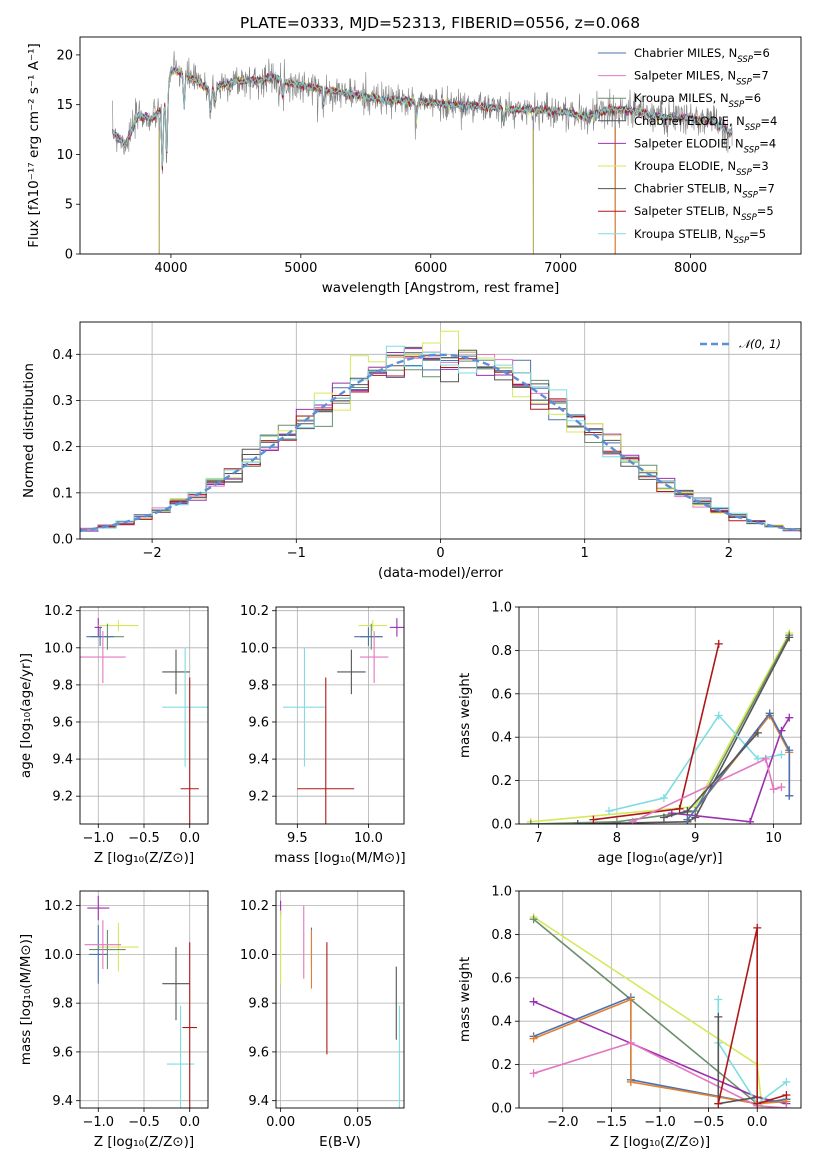 The height and width of the screenshot is (1170, 819). What do you see at coordinates (280, 1122) in the screenshot?
I see `x-tick-label: 0.00` at bounding box center [280, 1122].